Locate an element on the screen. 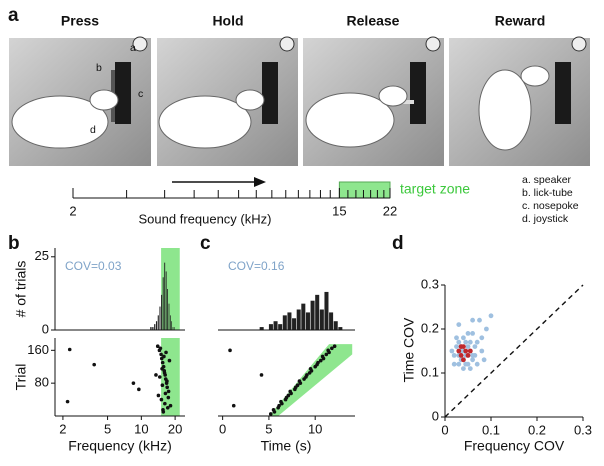 Image resolution: width=604 pixels, height=466 pixels. x-tick-label: 20 is located at coordinates (175, 428).